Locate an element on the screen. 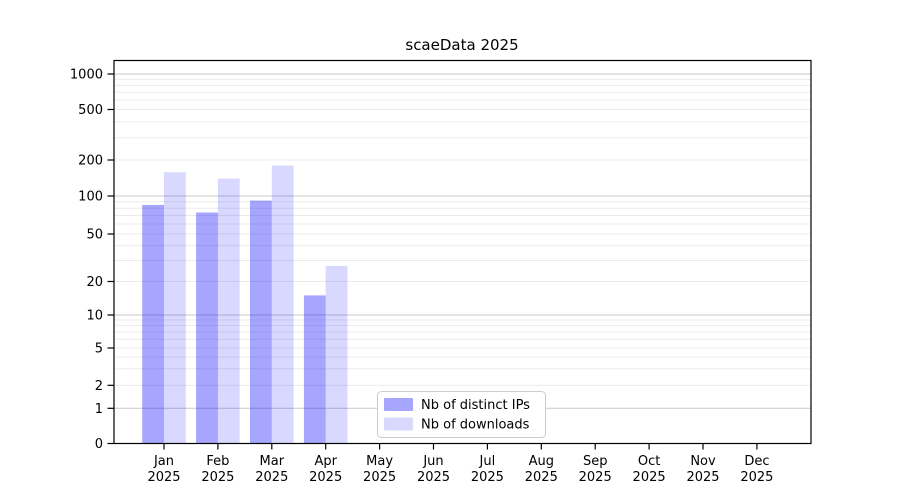 The image size is (900, 500). x-tick-sublabel-jul: 2025 is located at coordinates (487, 477).